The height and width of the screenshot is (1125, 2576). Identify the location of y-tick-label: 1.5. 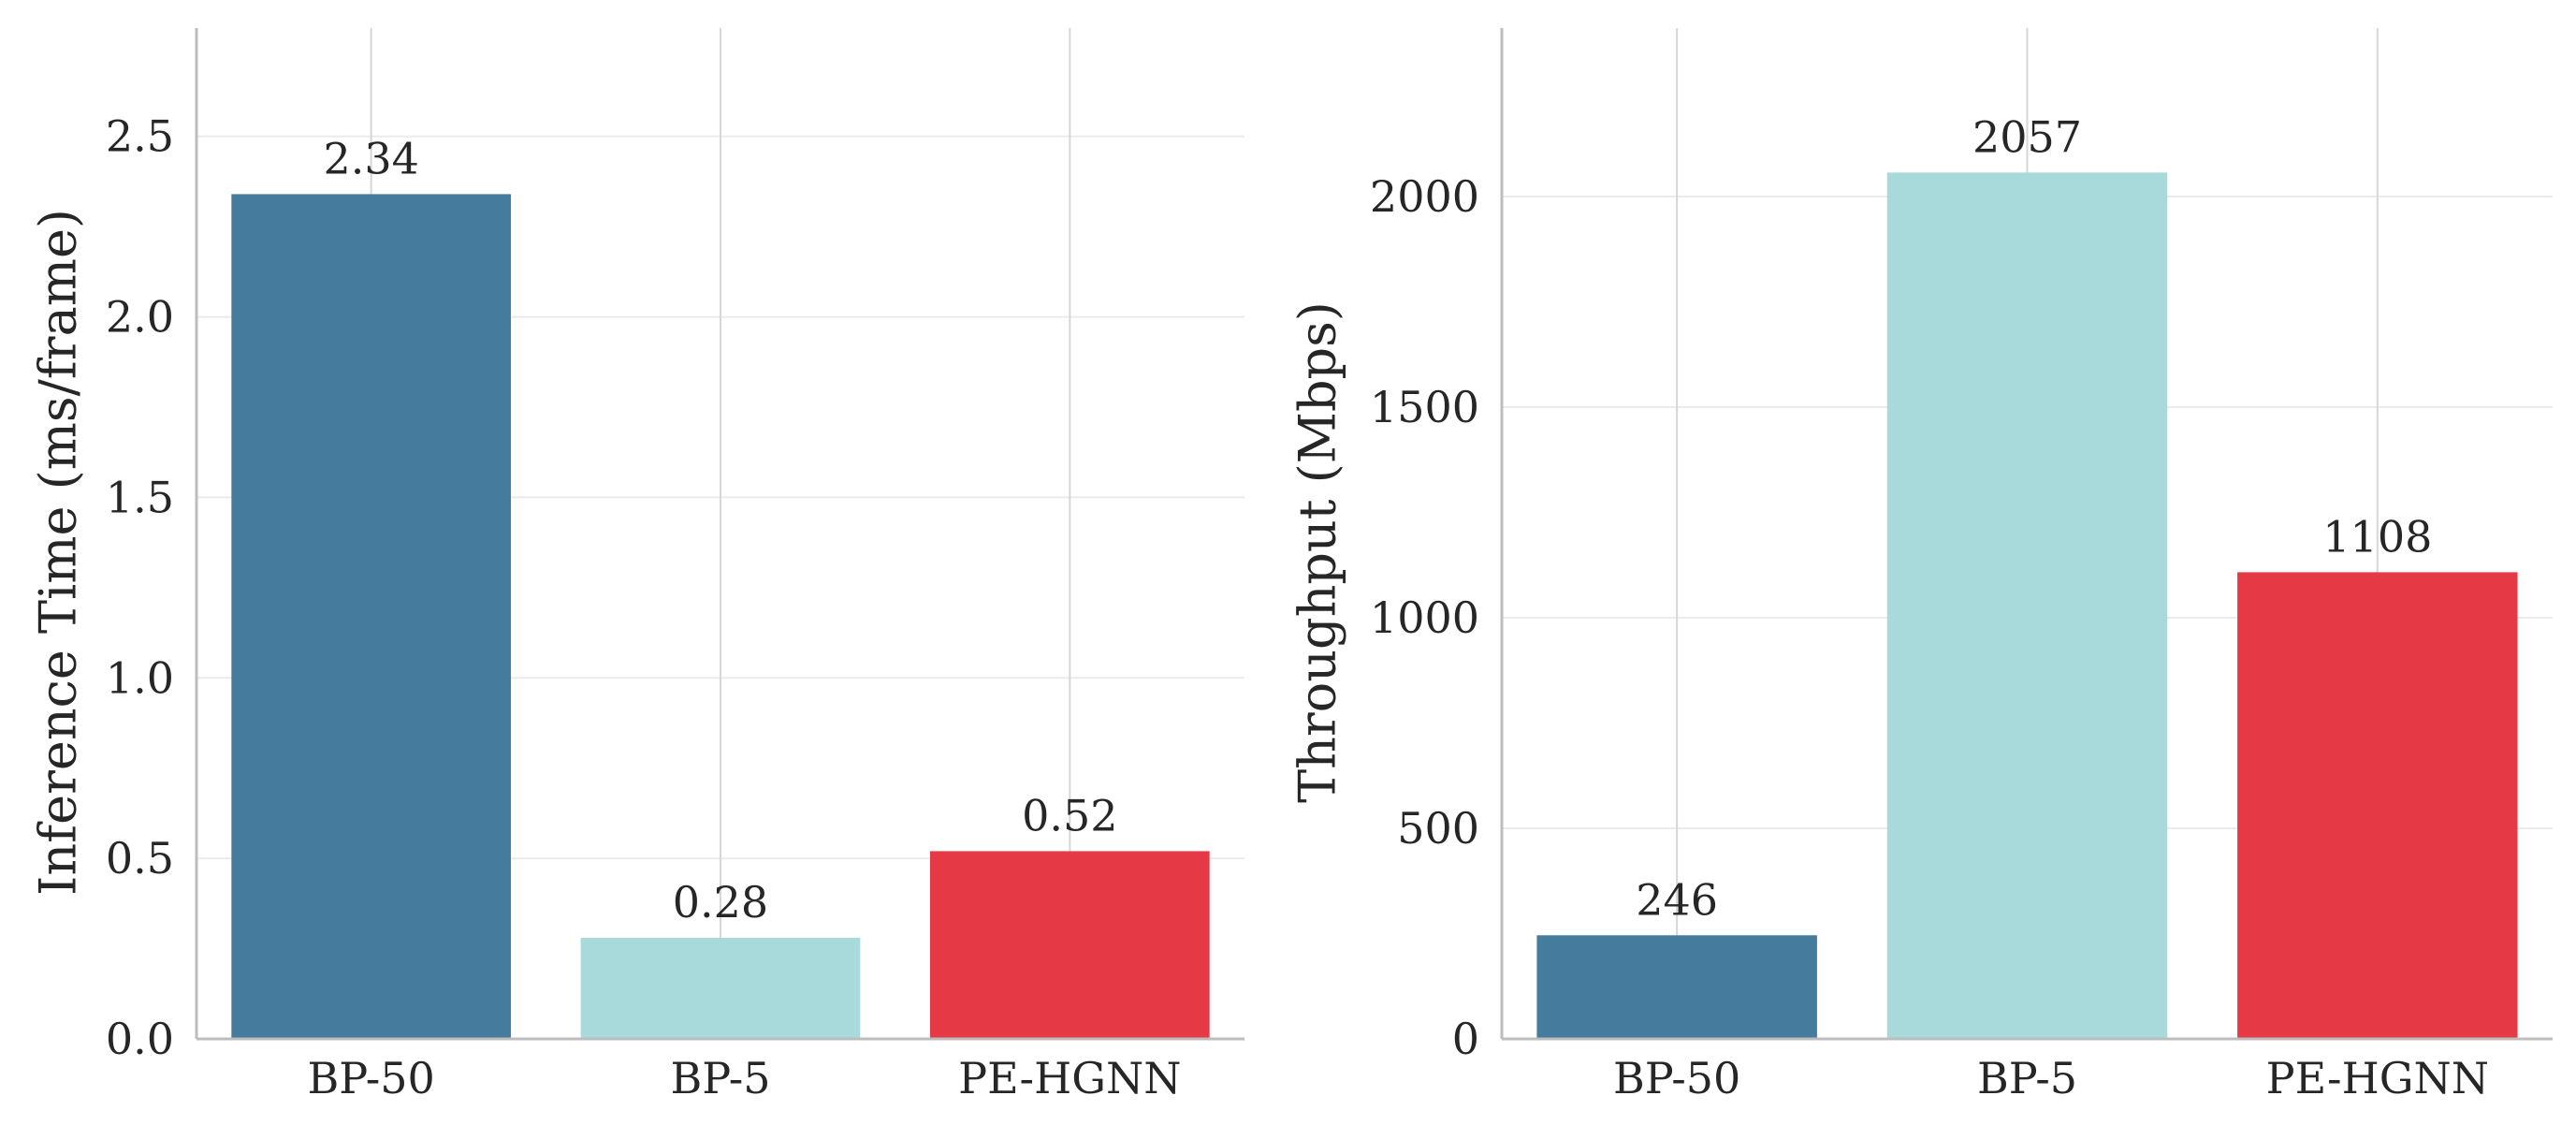
(140, 497).